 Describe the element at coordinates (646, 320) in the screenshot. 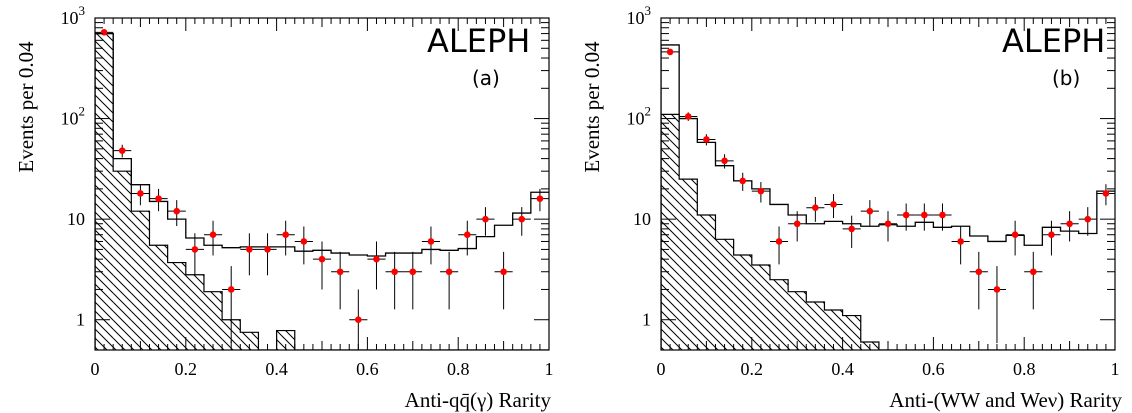

I see `y-tick-label: 1` at that location.